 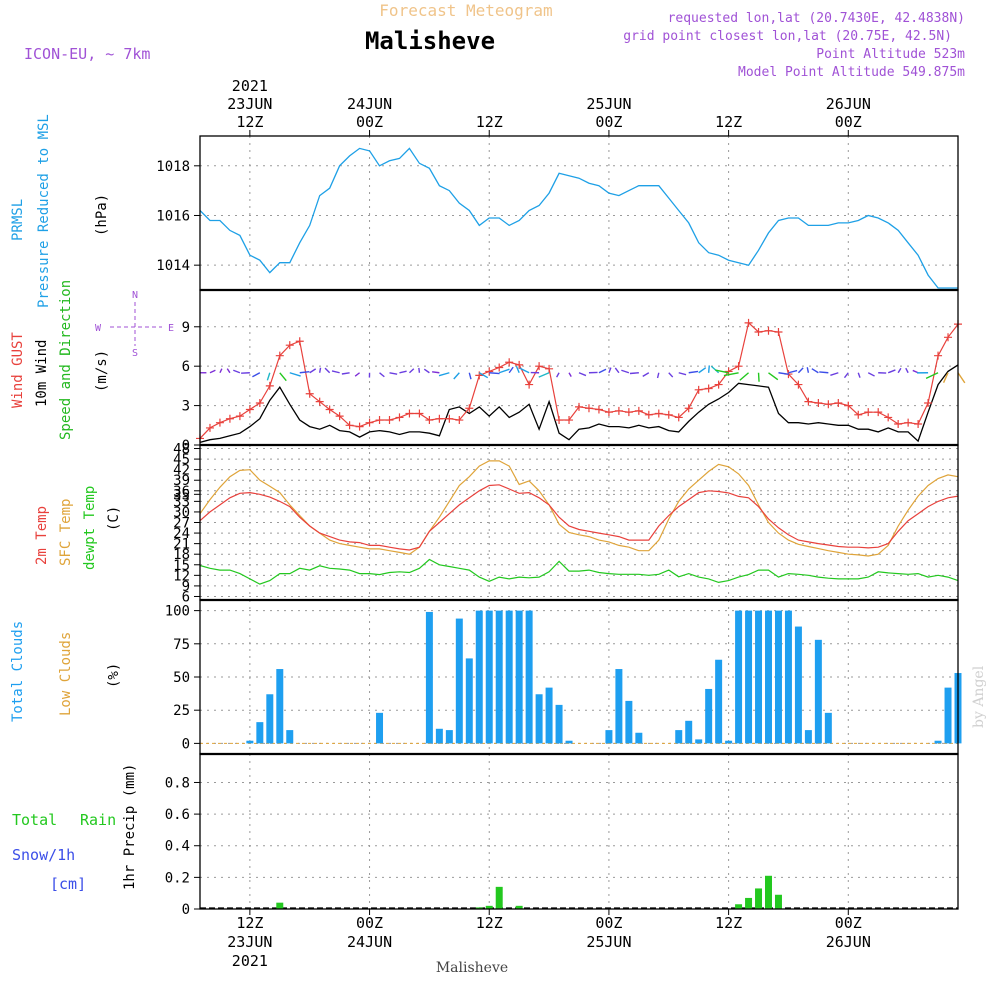 I want to click on pressure-panel: 1014 1016 1018, so click(x=557, y=213).